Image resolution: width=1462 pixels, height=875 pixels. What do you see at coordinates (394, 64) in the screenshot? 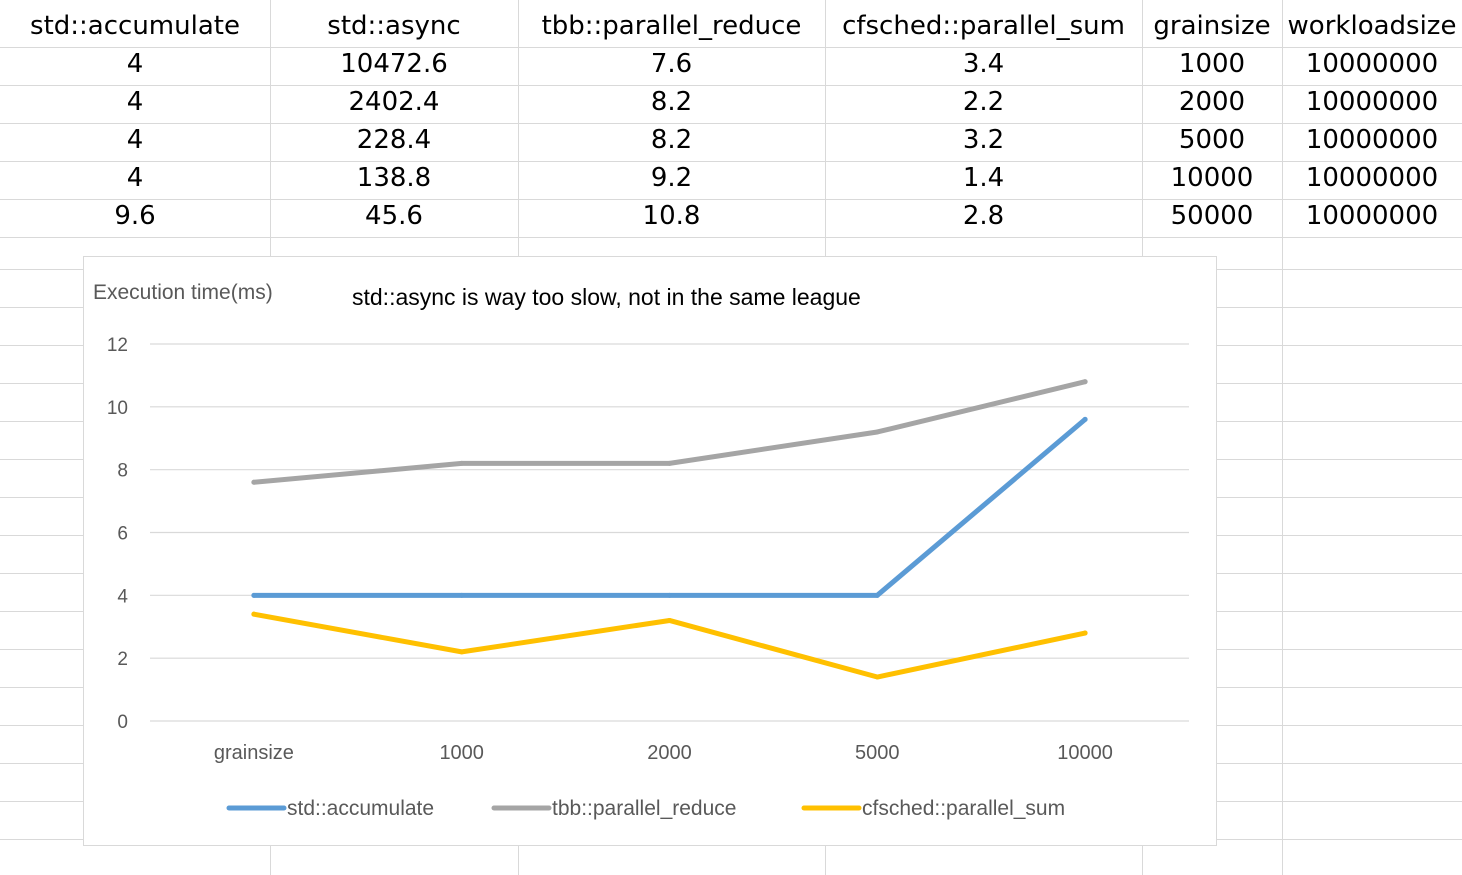
I see `table-cell: 10472.6` at bounding box center [394, 64].